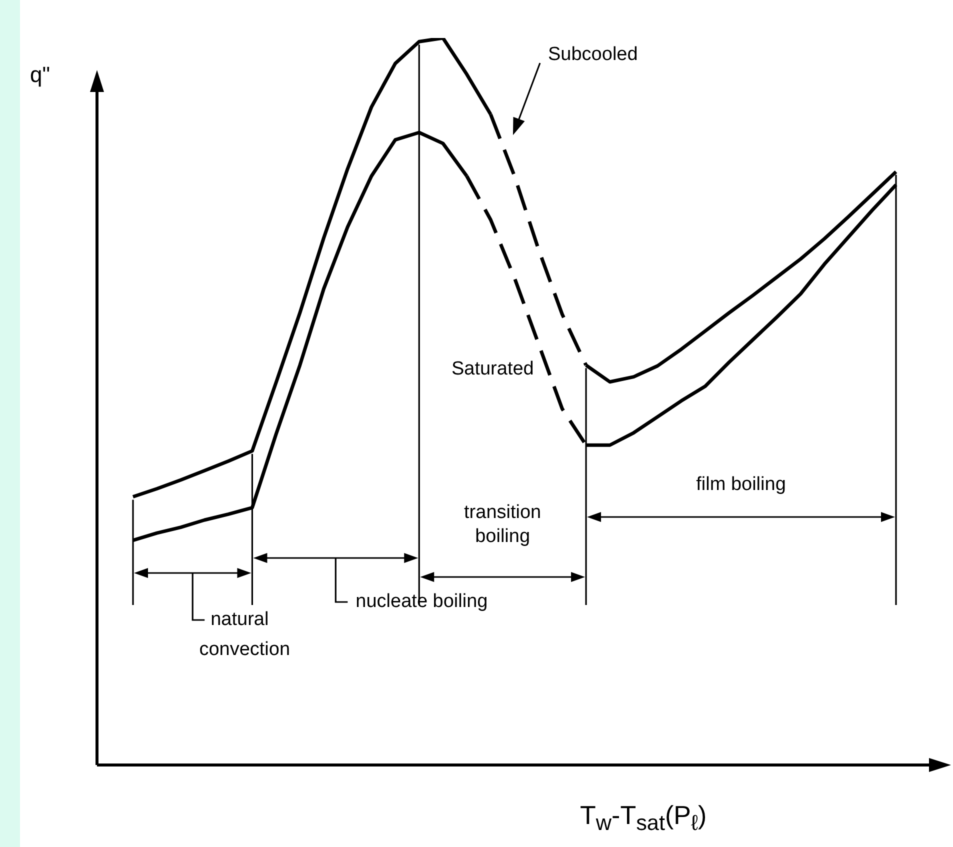 The height and width of the screenshot is (847, 953). I want to click on y-axis-title: q", so click(40, 75).